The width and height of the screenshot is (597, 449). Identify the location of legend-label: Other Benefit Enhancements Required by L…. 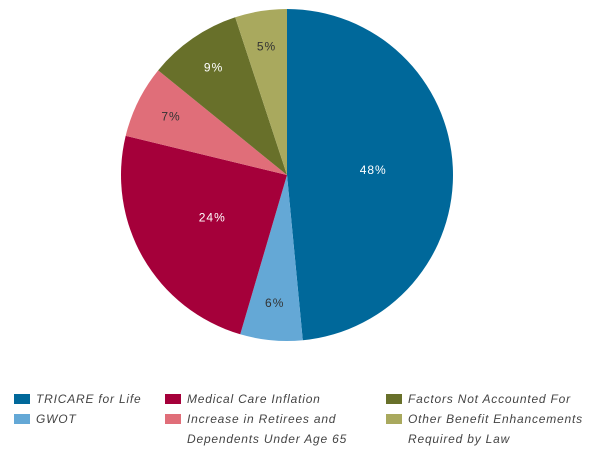
(495, 429).